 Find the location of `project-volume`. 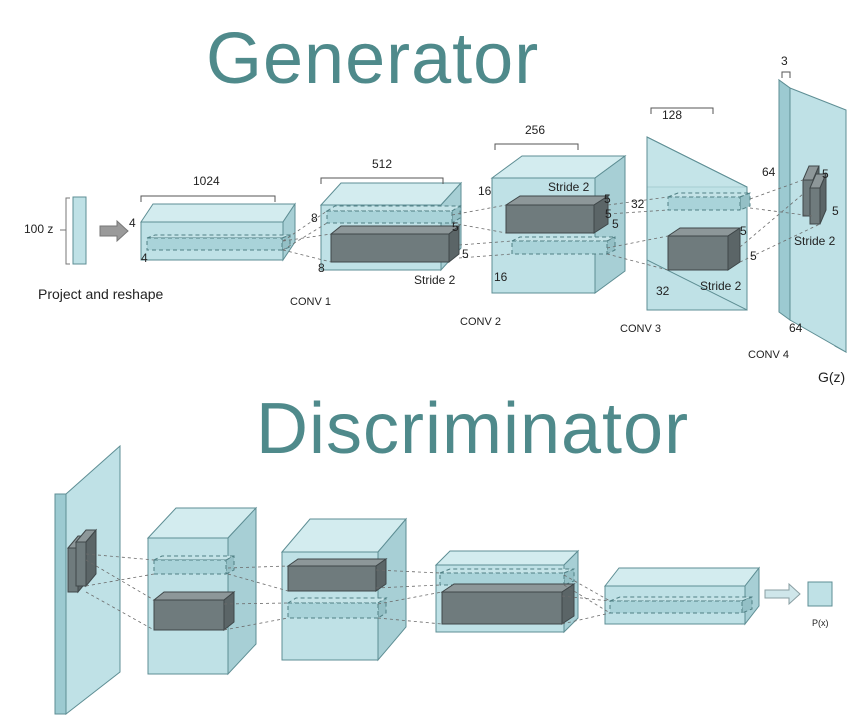

project-volume is located at coordinates (218, 232).